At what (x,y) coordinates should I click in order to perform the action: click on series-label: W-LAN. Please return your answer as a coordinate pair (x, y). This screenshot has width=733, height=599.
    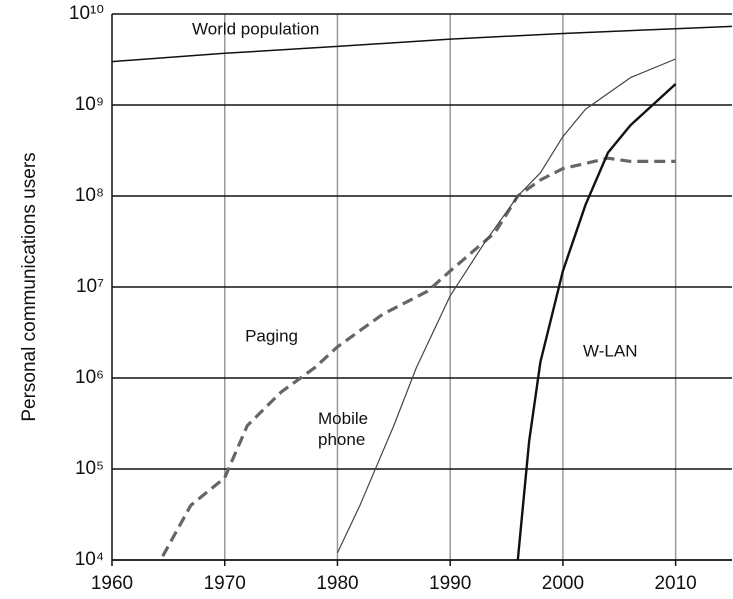
    Looking at the image, I should click on (610, 350).